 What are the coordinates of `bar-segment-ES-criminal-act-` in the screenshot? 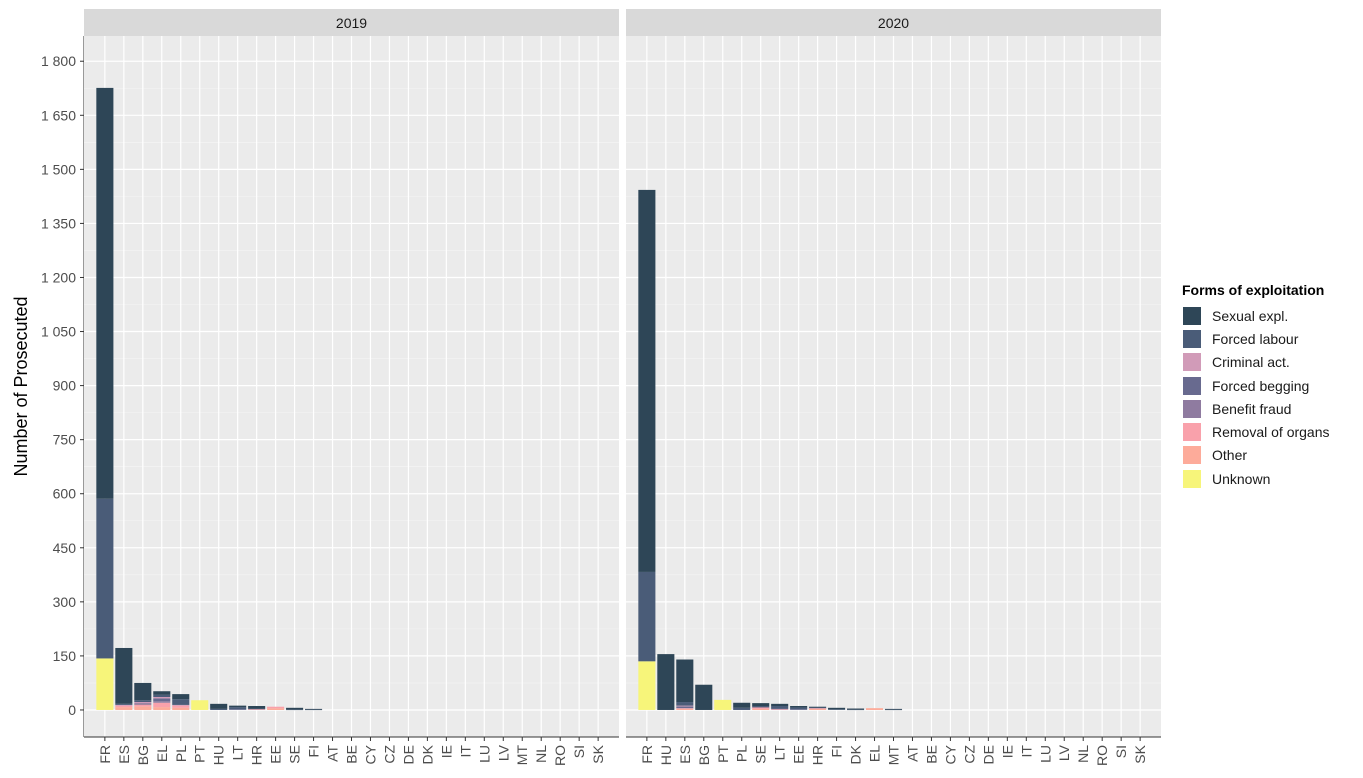 It's located at (685, 706).